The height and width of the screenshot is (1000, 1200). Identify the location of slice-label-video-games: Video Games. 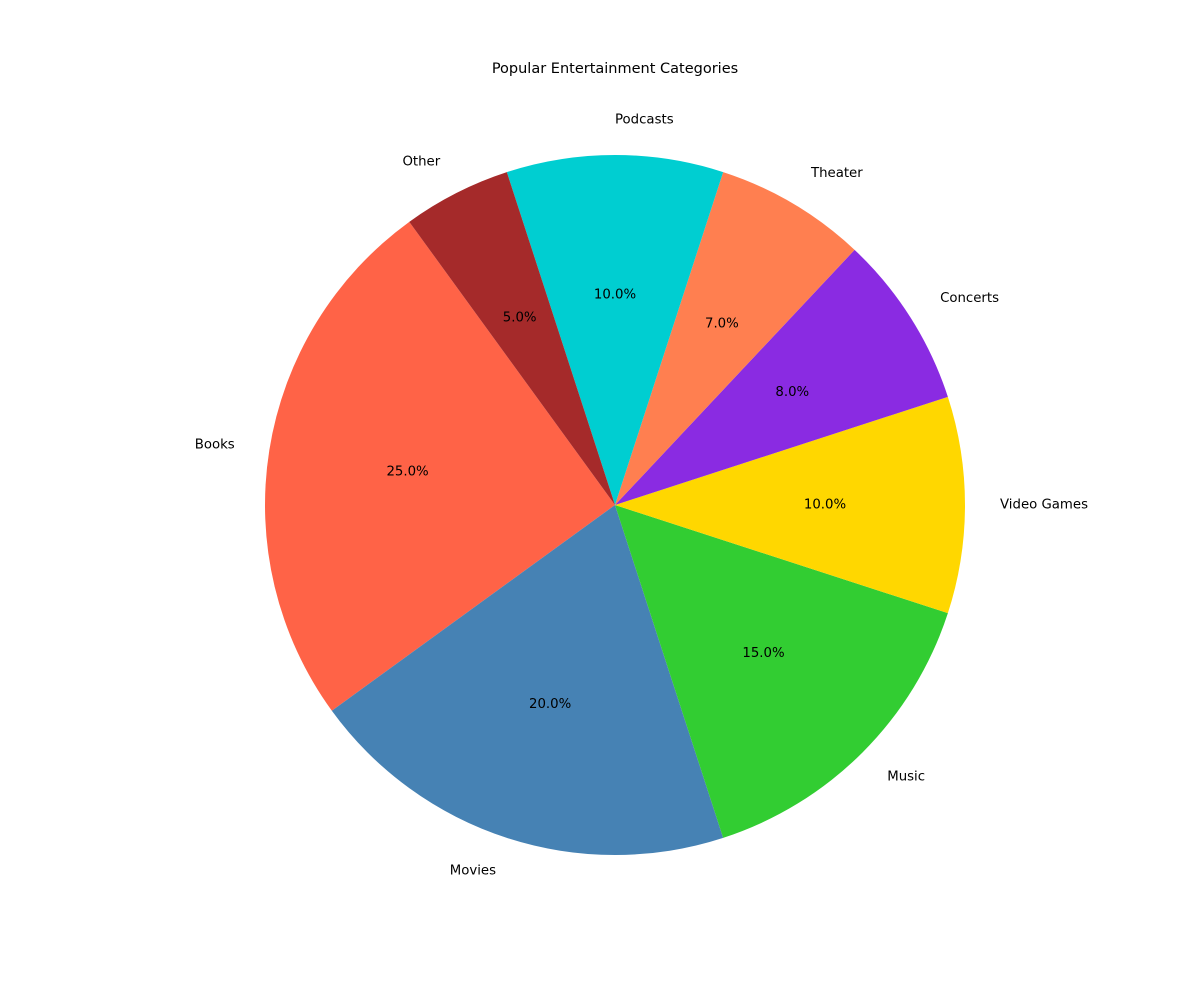
(1044, 505).